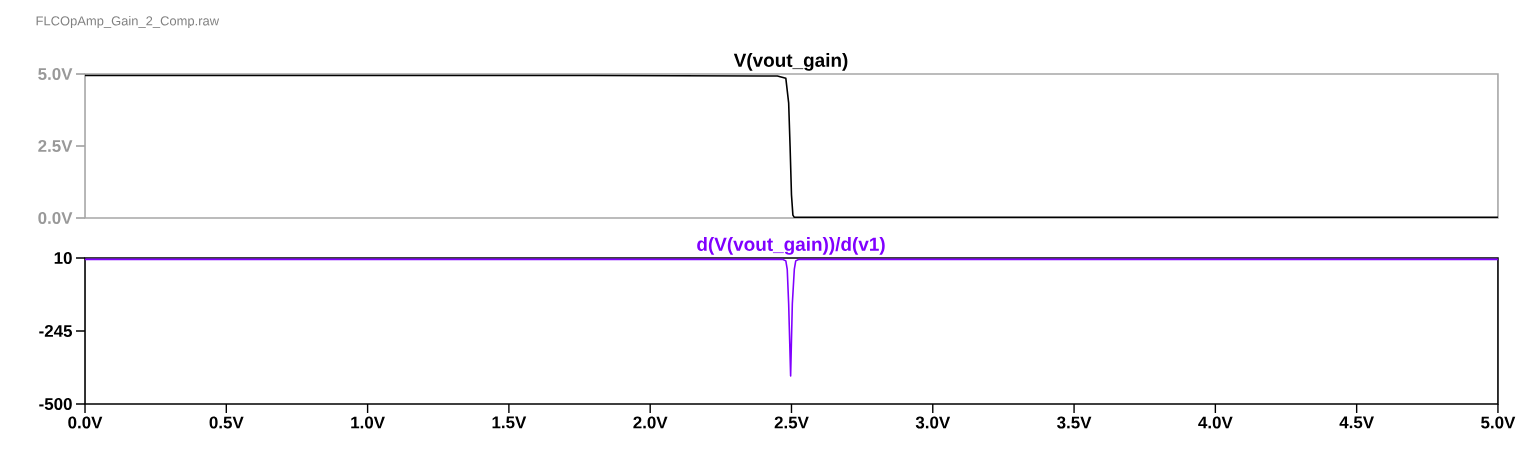  Describe the element at coordinates (791, 422) in the screenshot. I see `x-tick-label: 2.5V` at that location.